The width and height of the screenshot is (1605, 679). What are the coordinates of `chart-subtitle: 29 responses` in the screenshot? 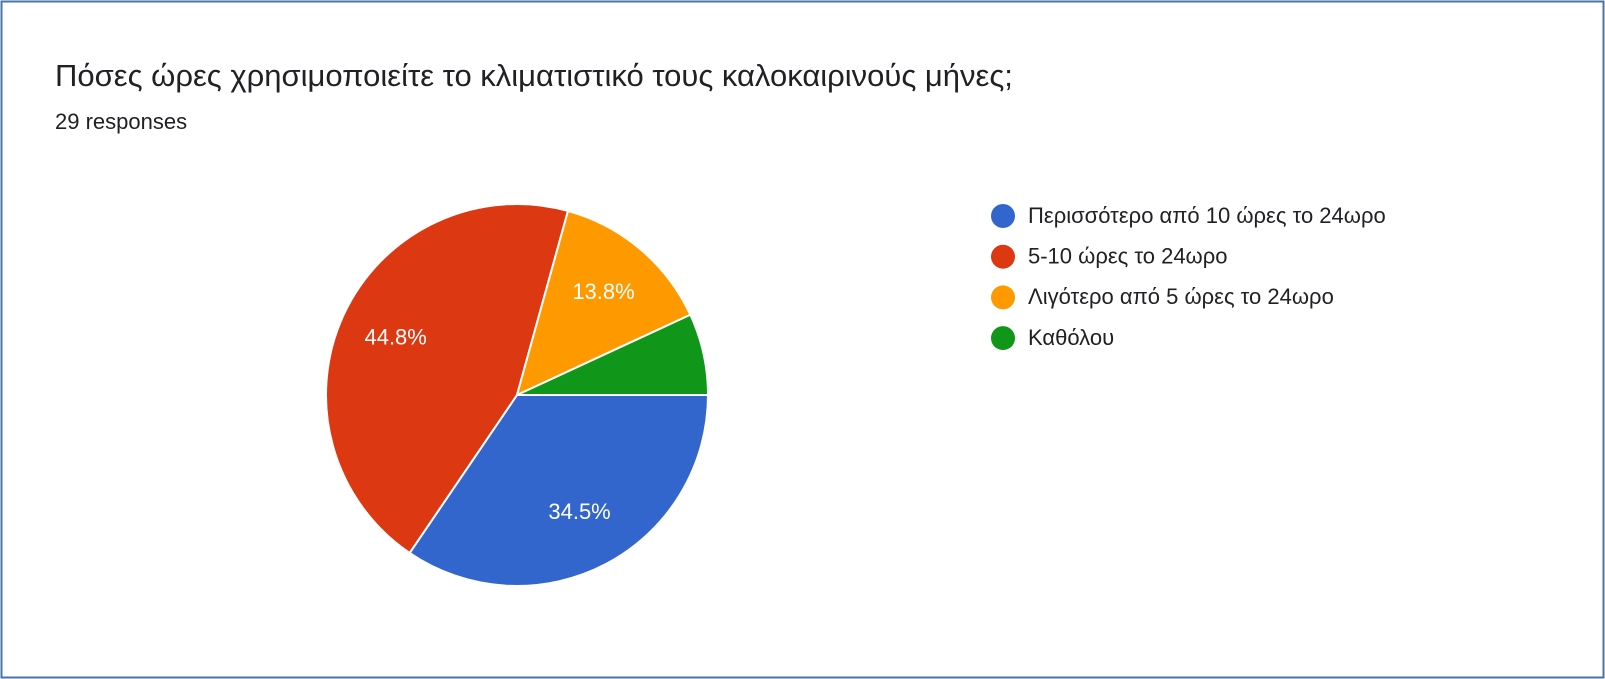 It's located at (121, 121).